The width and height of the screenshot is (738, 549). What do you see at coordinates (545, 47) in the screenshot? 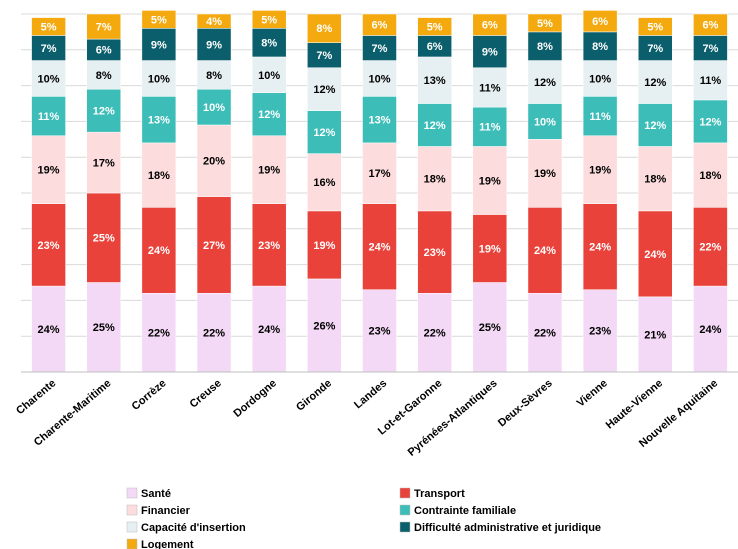
I see `value-label: 8%` at bounding box center [545, 47].